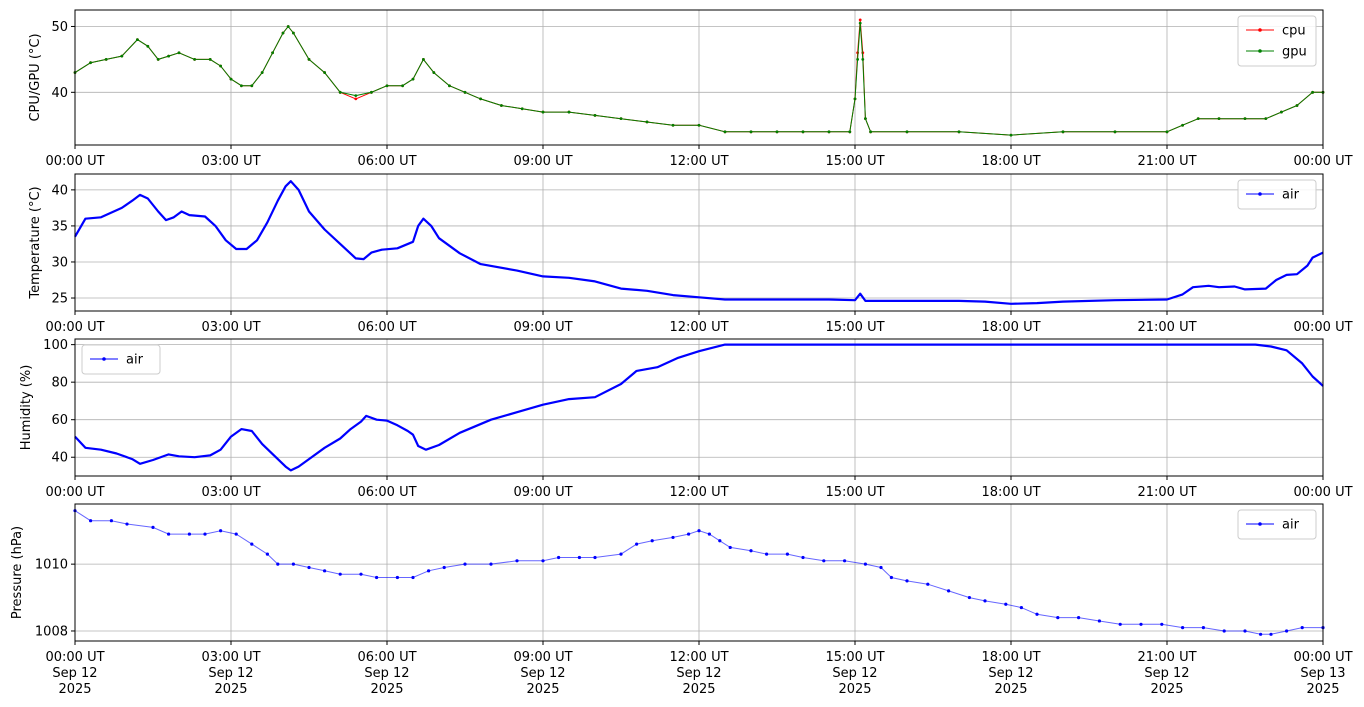 This screenshot has height=707, width=1364. What do you see at coordinates (1010, 161) in the screenshot?
I see `panel1-xtick-label-6: 18:00 UT` at bounding box center [1010, 161].